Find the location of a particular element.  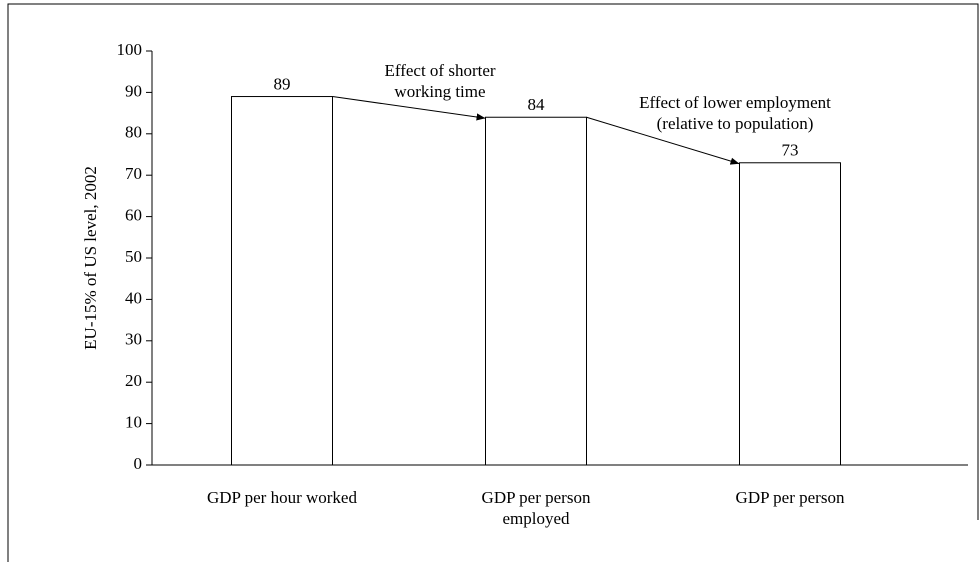

value-label: 73 is located at coordinates (790, 150).